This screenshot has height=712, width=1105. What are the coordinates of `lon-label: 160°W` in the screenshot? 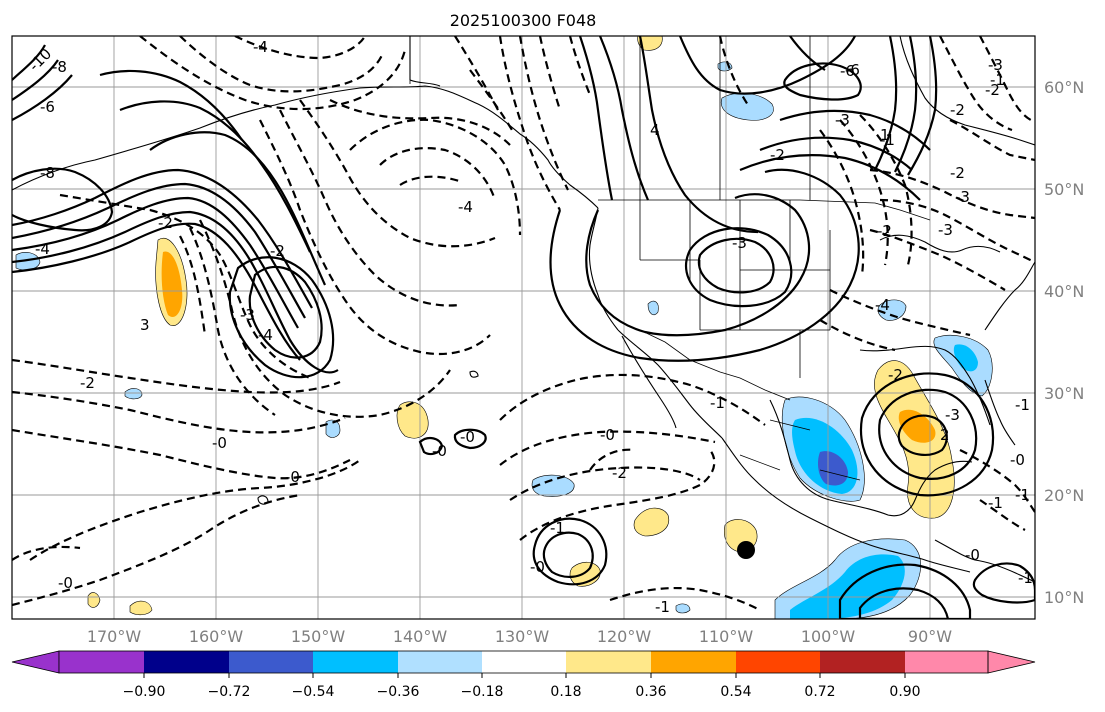 It's located at (216, 636).